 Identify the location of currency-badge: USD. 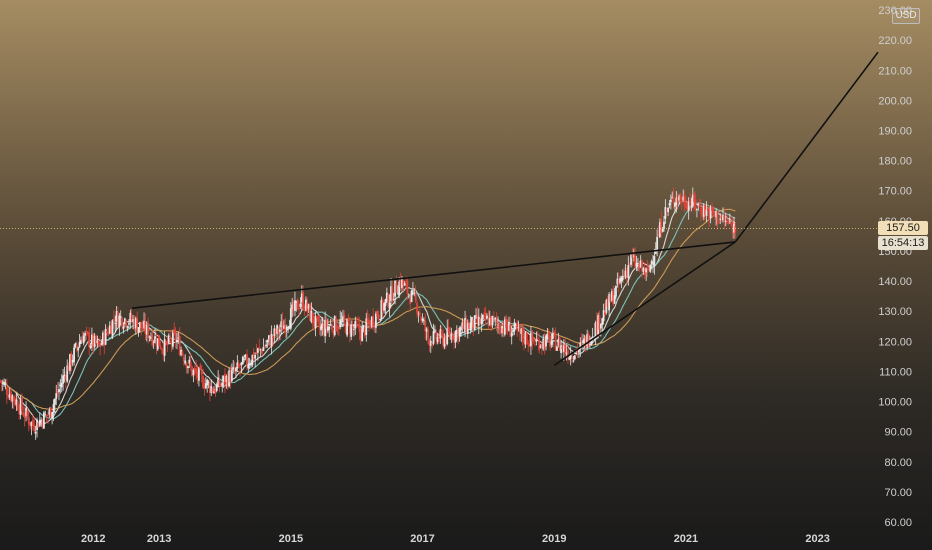
(906, 16).